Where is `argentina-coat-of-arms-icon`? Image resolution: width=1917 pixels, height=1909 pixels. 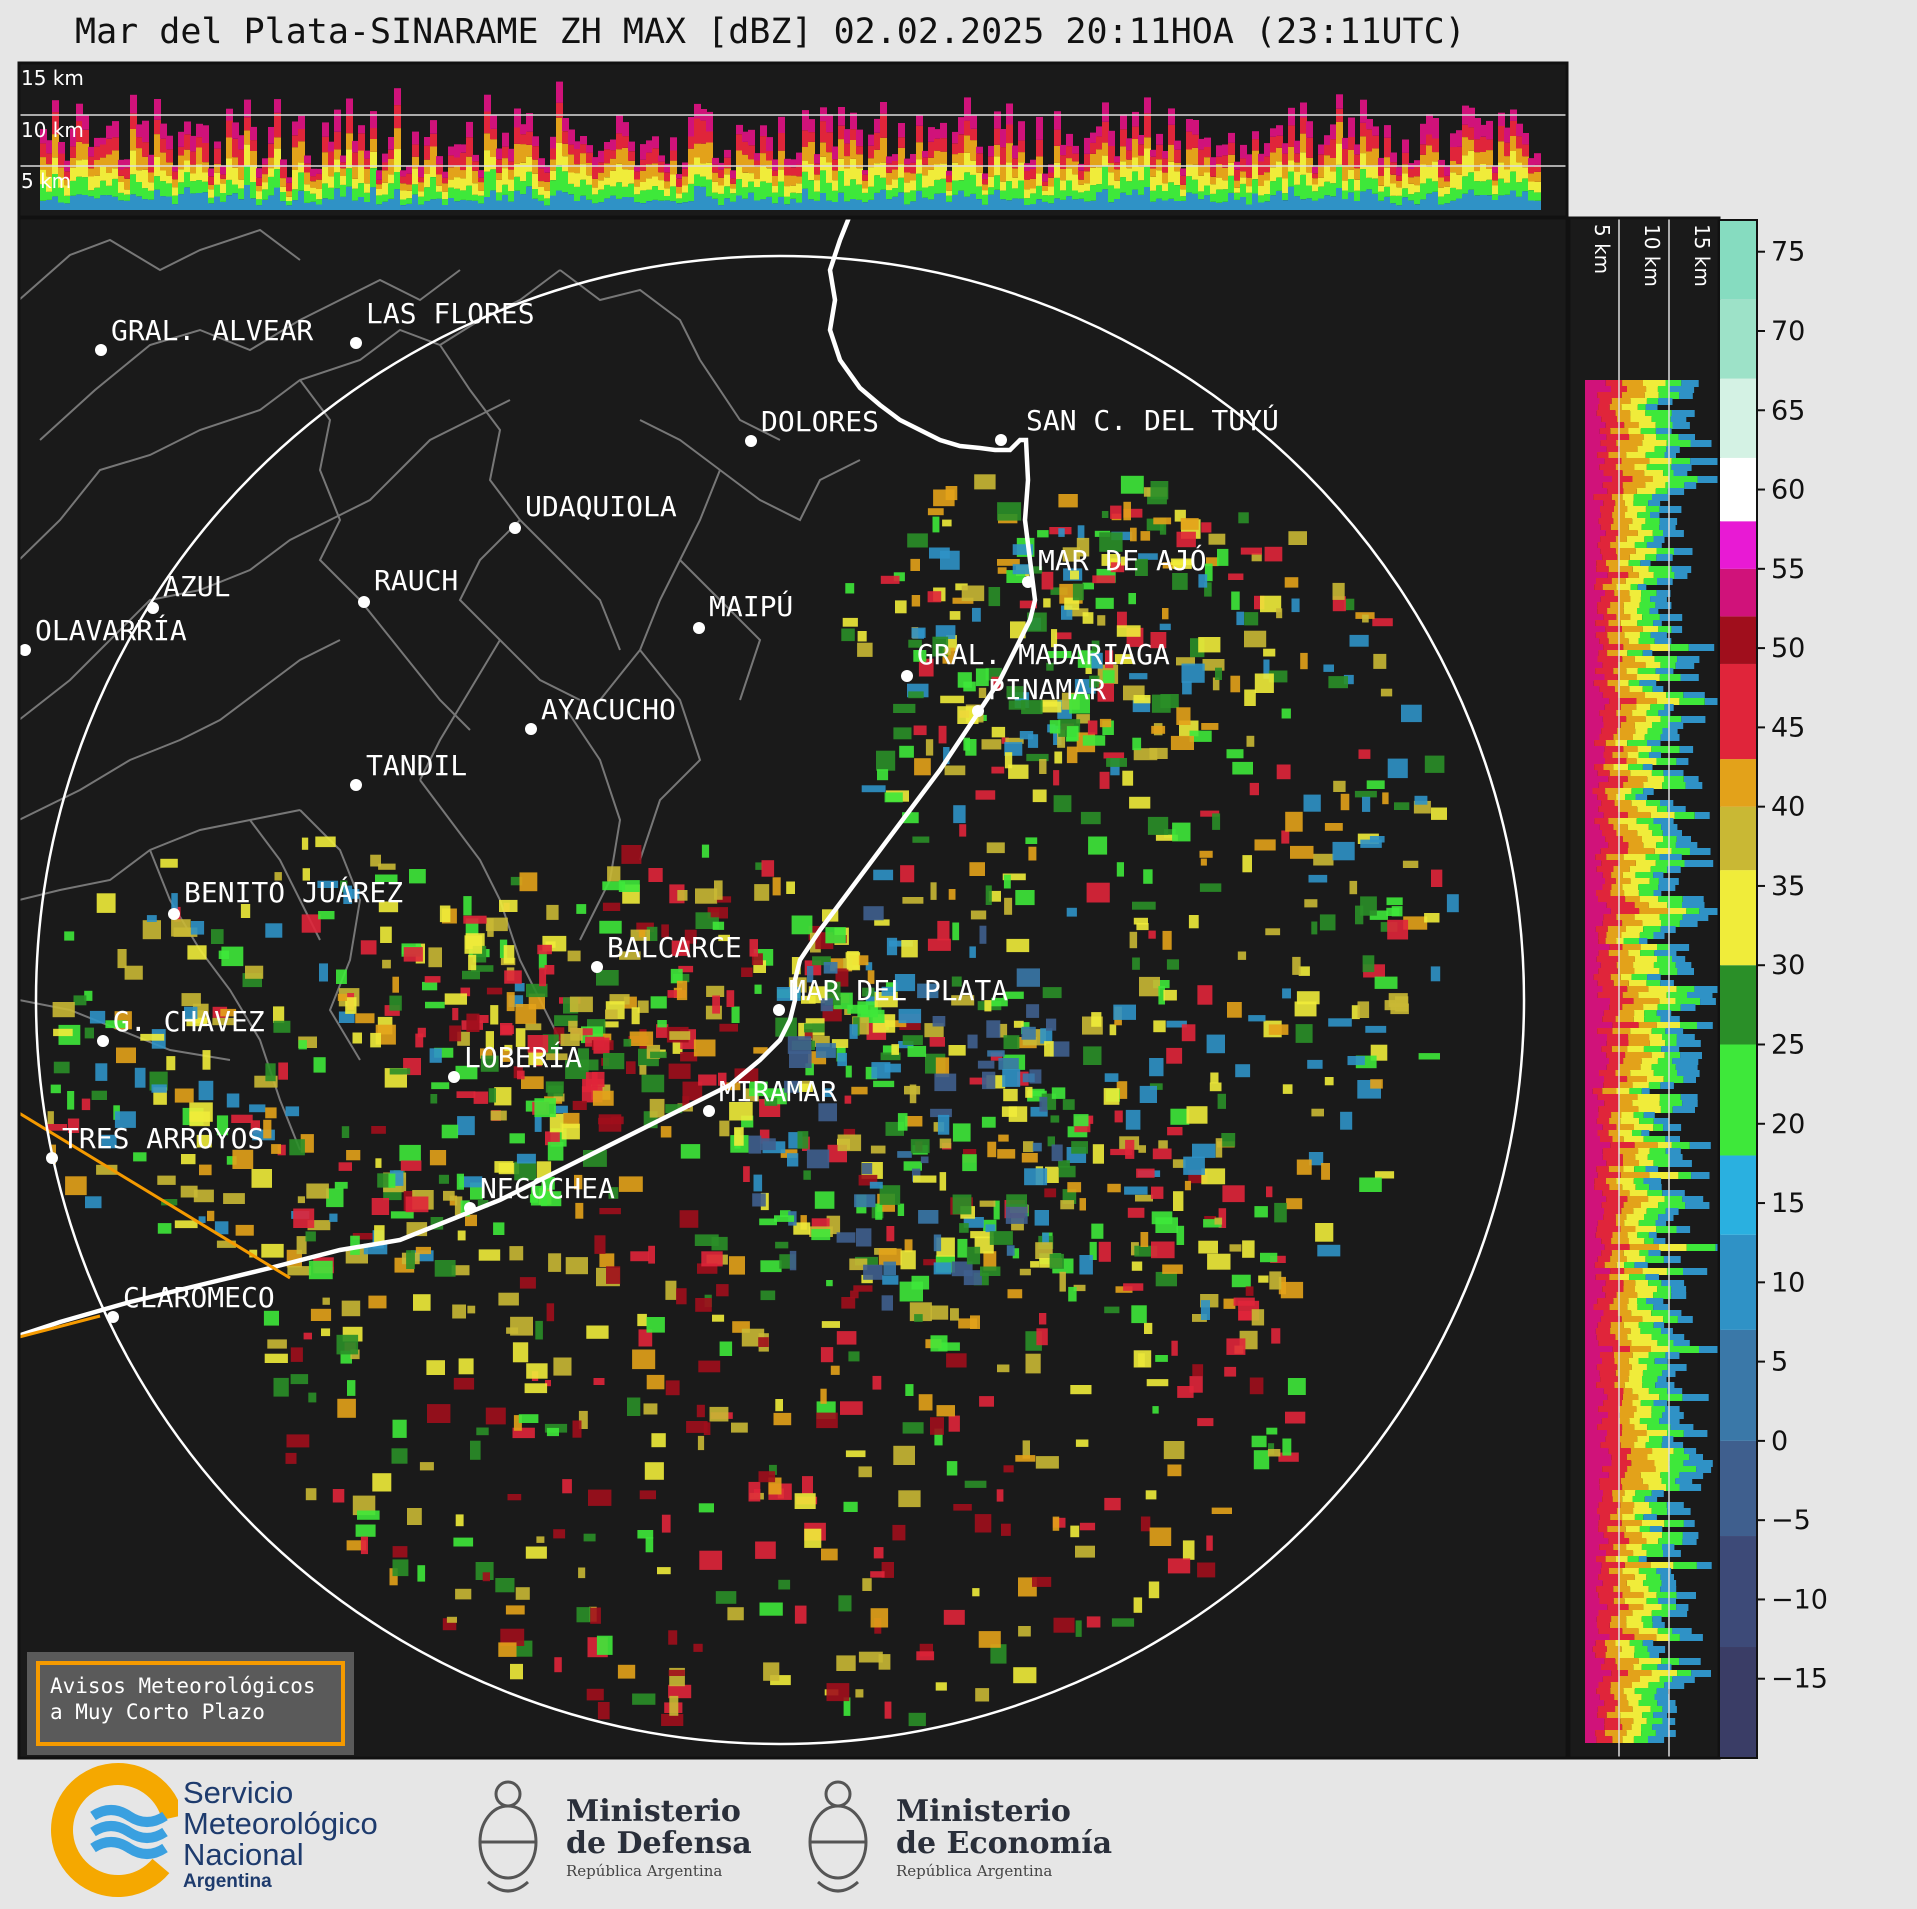 argentina-coat-of-arms-icon is located at coordinates (508, 1836).